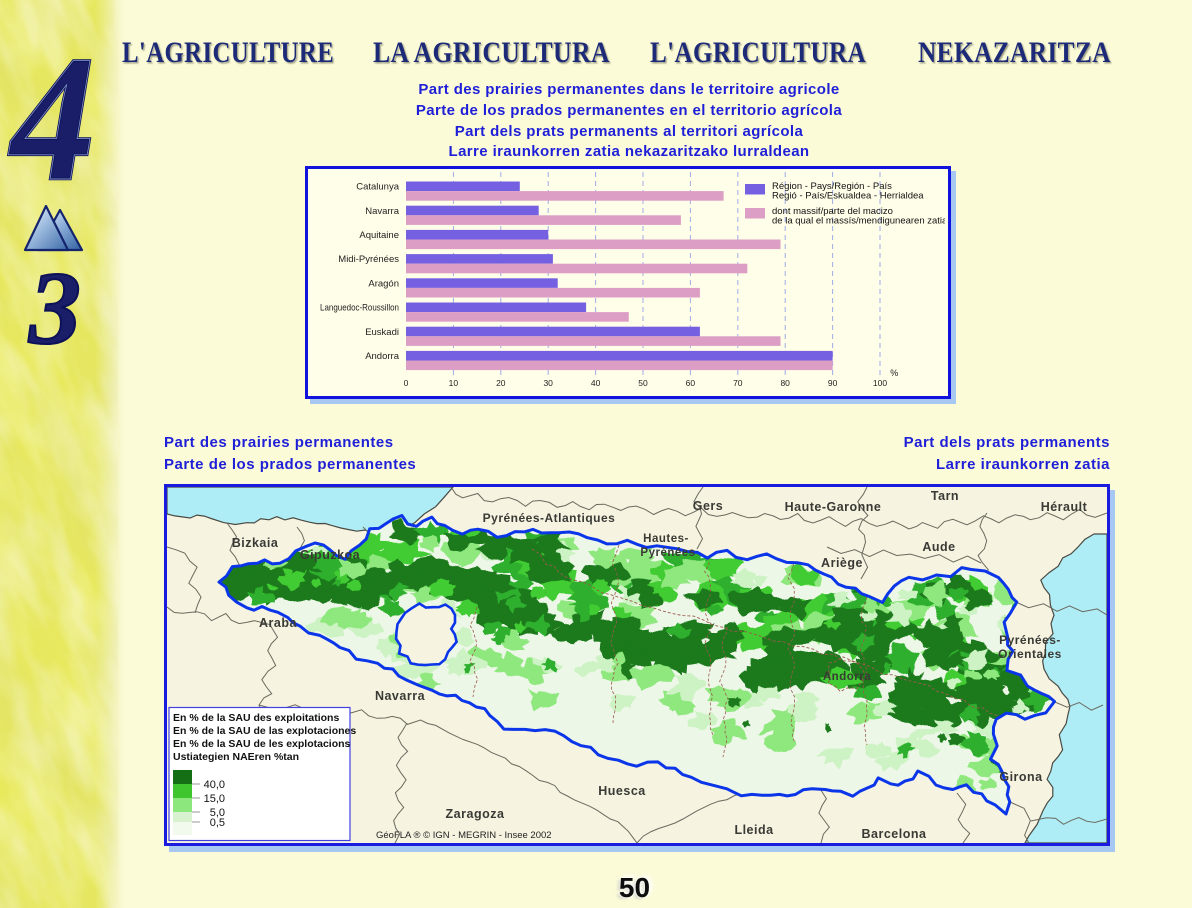 This screenshot has height=908, width=1192. I want to click on svg-text: 15,0, so click(214, 799).